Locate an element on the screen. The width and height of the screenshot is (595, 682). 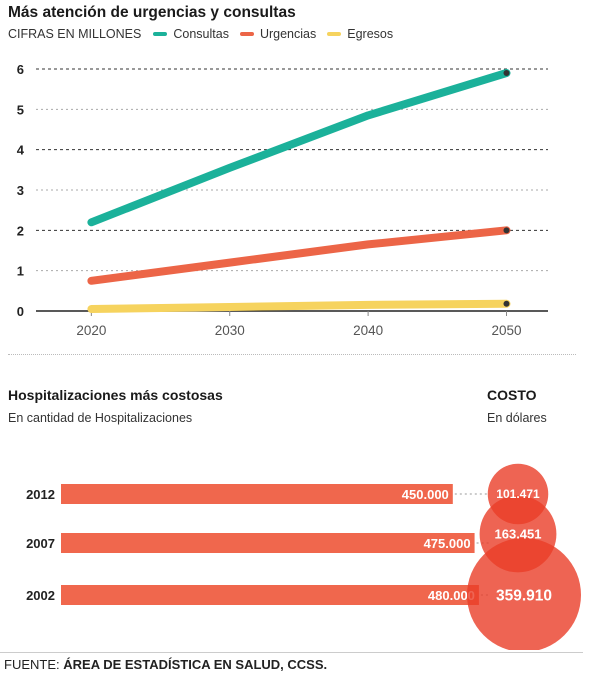
legend-label-egresos: Egresos is located at coordinates (370, 34).